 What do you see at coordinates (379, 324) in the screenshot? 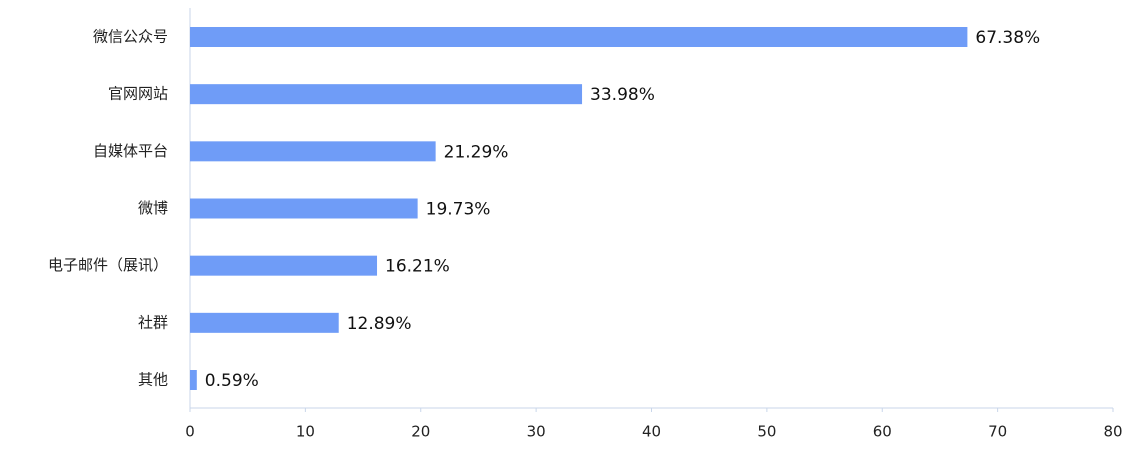
I see `value-label: 12.89%` at bounding box center [379, 324].